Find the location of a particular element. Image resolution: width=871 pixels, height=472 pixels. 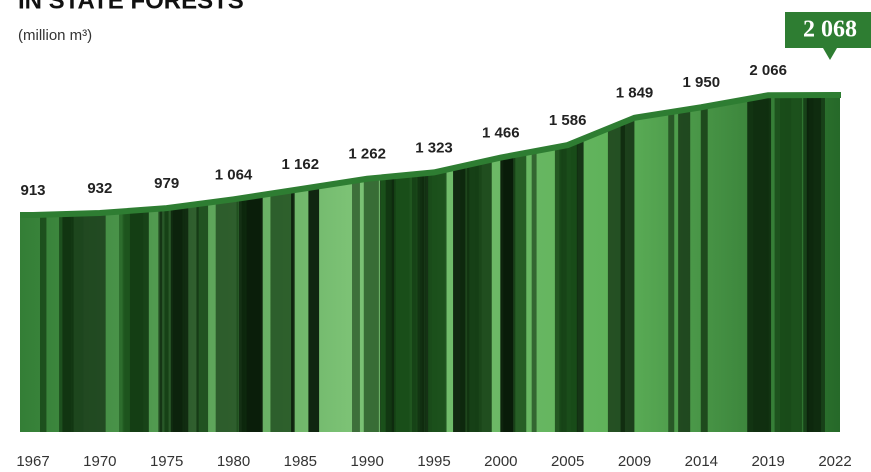

value-label: 1 950 is located at coordinates (702, 82).